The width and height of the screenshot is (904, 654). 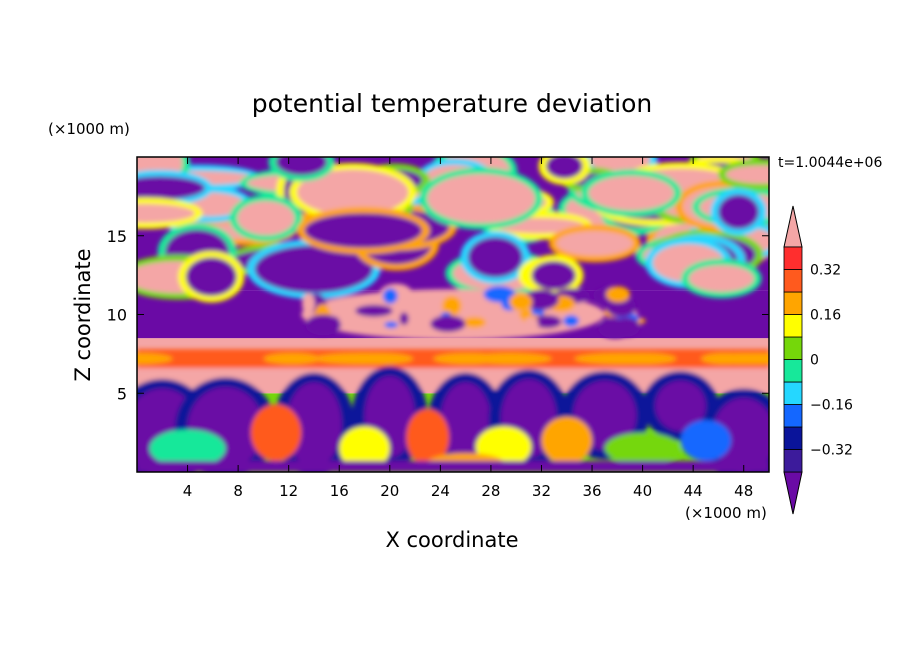 I want to click on field-bottom-band, so click(x=453, y=466).